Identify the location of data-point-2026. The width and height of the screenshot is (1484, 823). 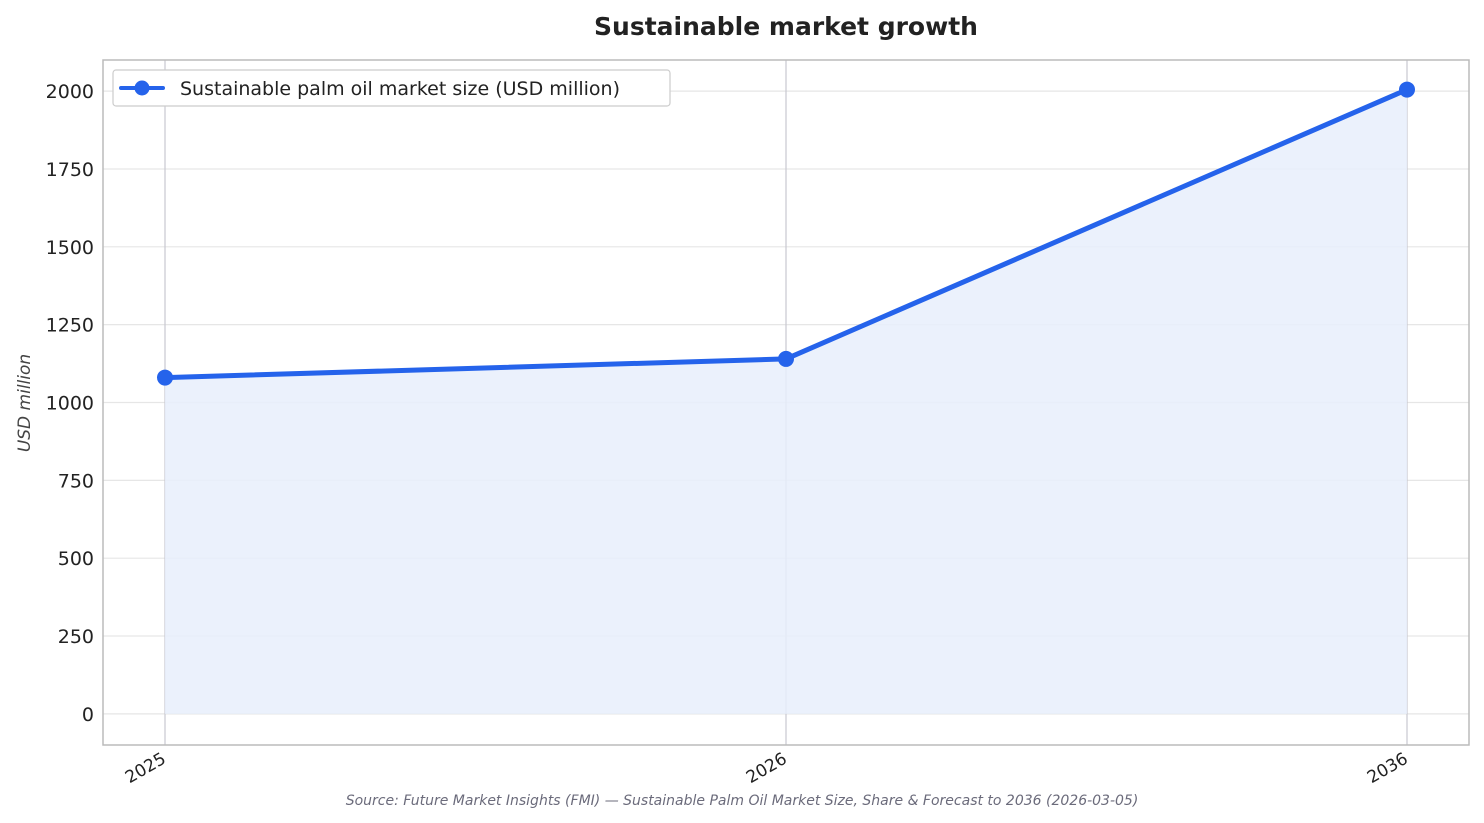
(786, 358).